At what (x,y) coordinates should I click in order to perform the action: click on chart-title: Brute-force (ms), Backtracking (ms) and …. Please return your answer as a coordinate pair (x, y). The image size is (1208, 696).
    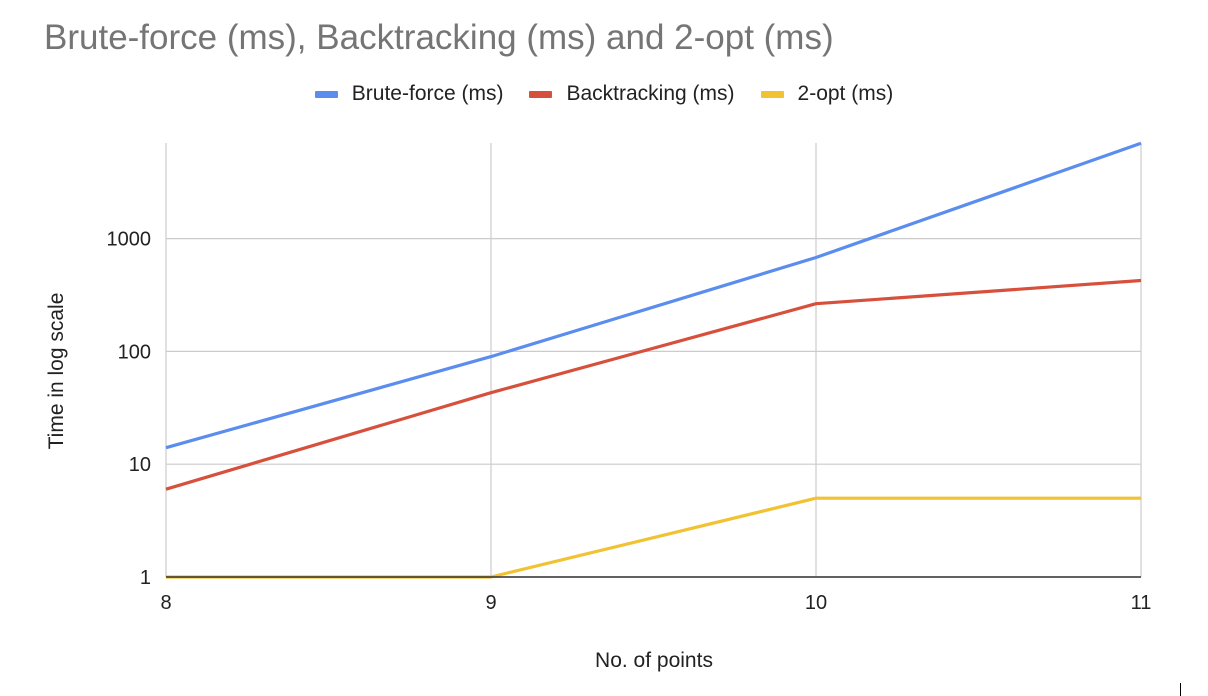
    Looking at the image, I should click on (439, 37).